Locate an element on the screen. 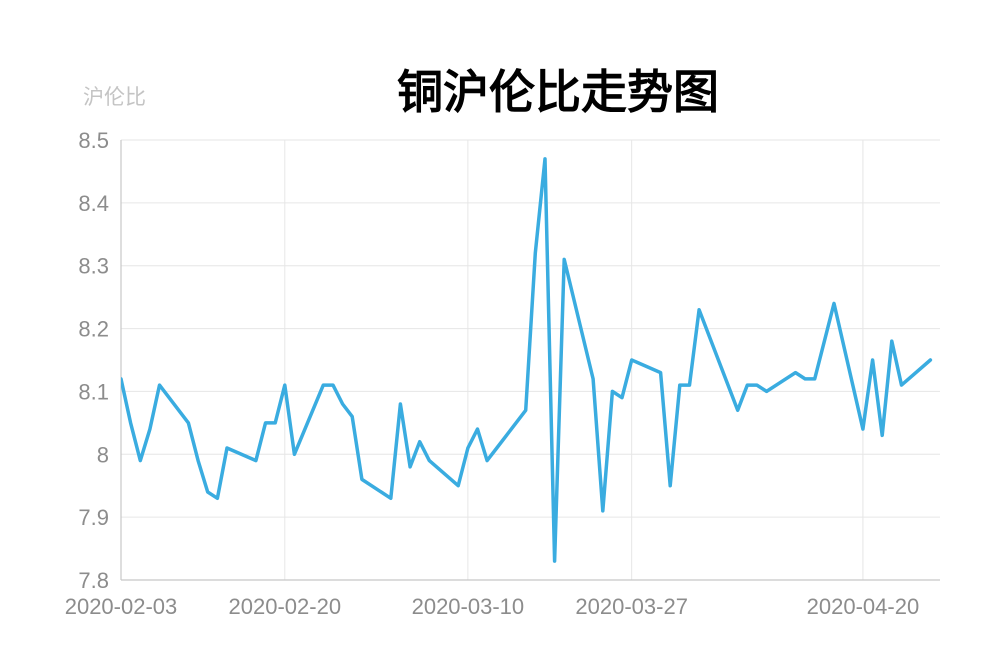 The image size is (1000, 660). y-tick-label: 7.9 is located at coordinates (93, 517).